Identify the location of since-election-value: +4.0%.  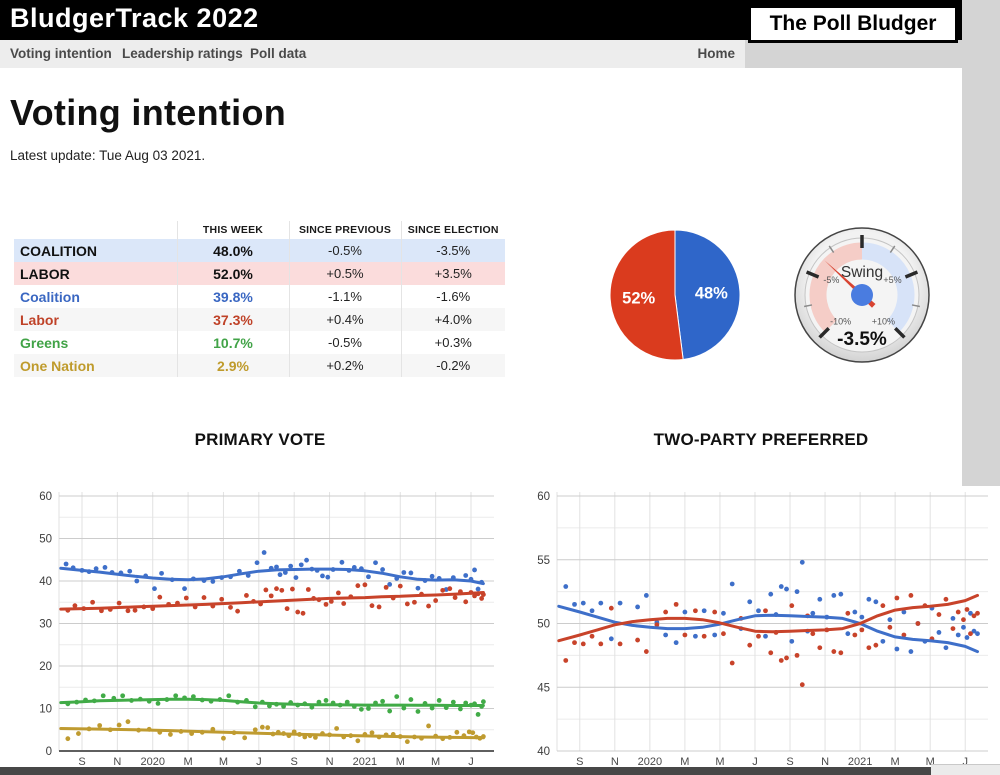
(452, 319).